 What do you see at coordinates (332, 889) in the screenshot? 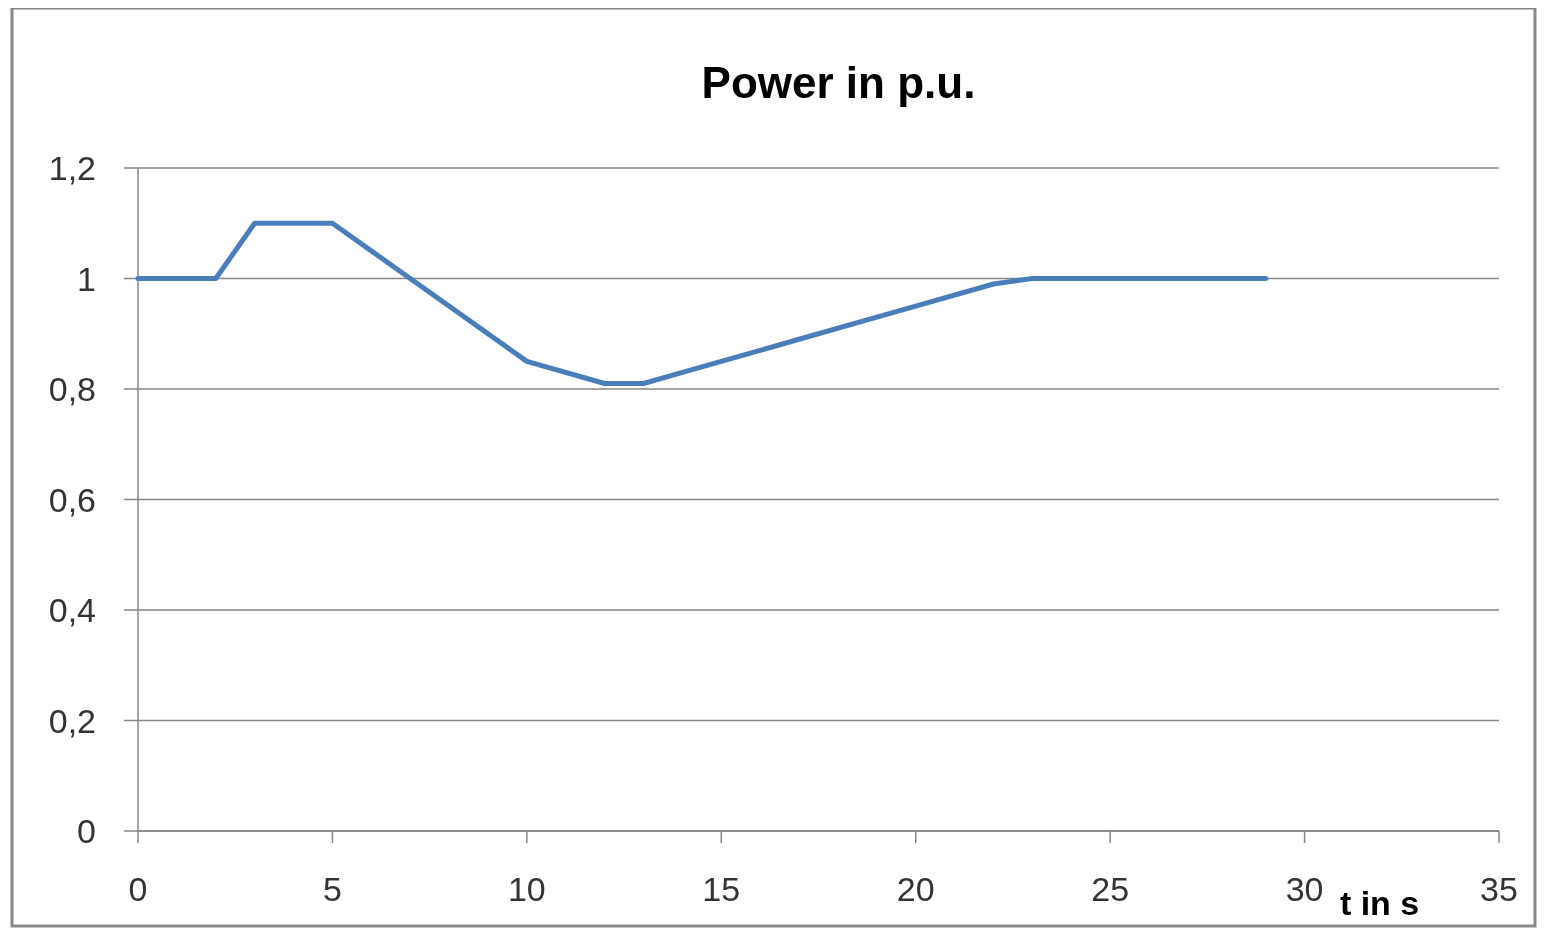
I see `x-tick-label: 5` at bounding box center [332, 889].